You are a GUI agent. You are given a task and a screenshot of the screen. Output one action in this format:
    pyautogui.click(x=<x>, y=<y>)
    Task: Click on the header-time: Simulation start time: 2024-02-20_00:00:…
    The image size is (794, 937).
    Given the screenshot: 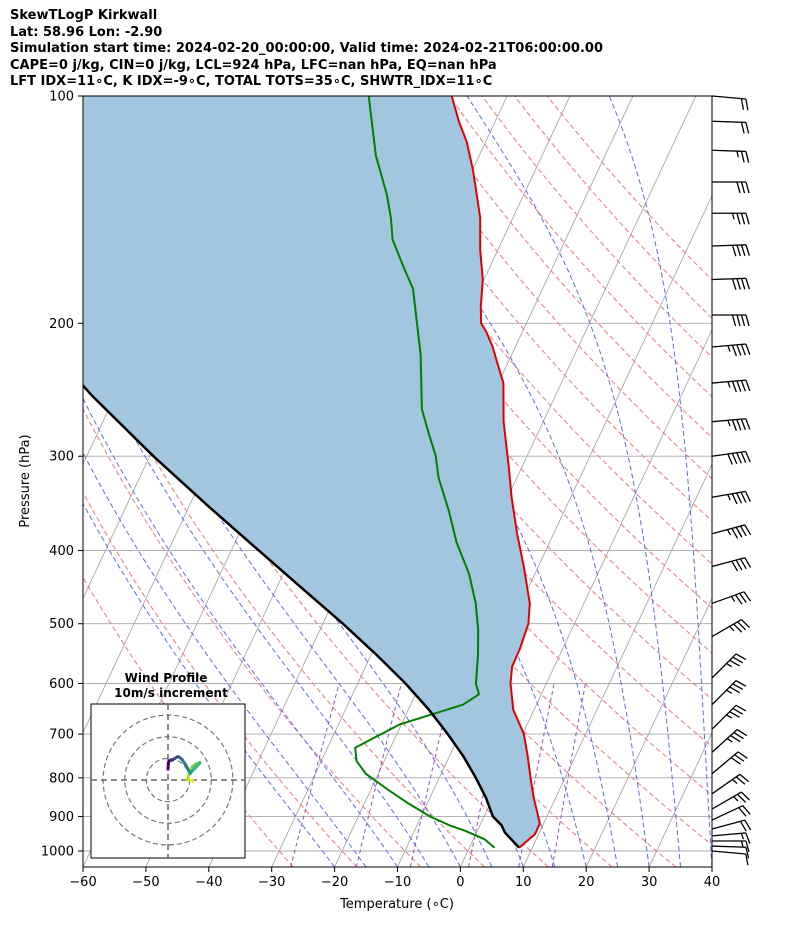 What is the action you would take?
    pyautogui.click(x=306, y=49)
    